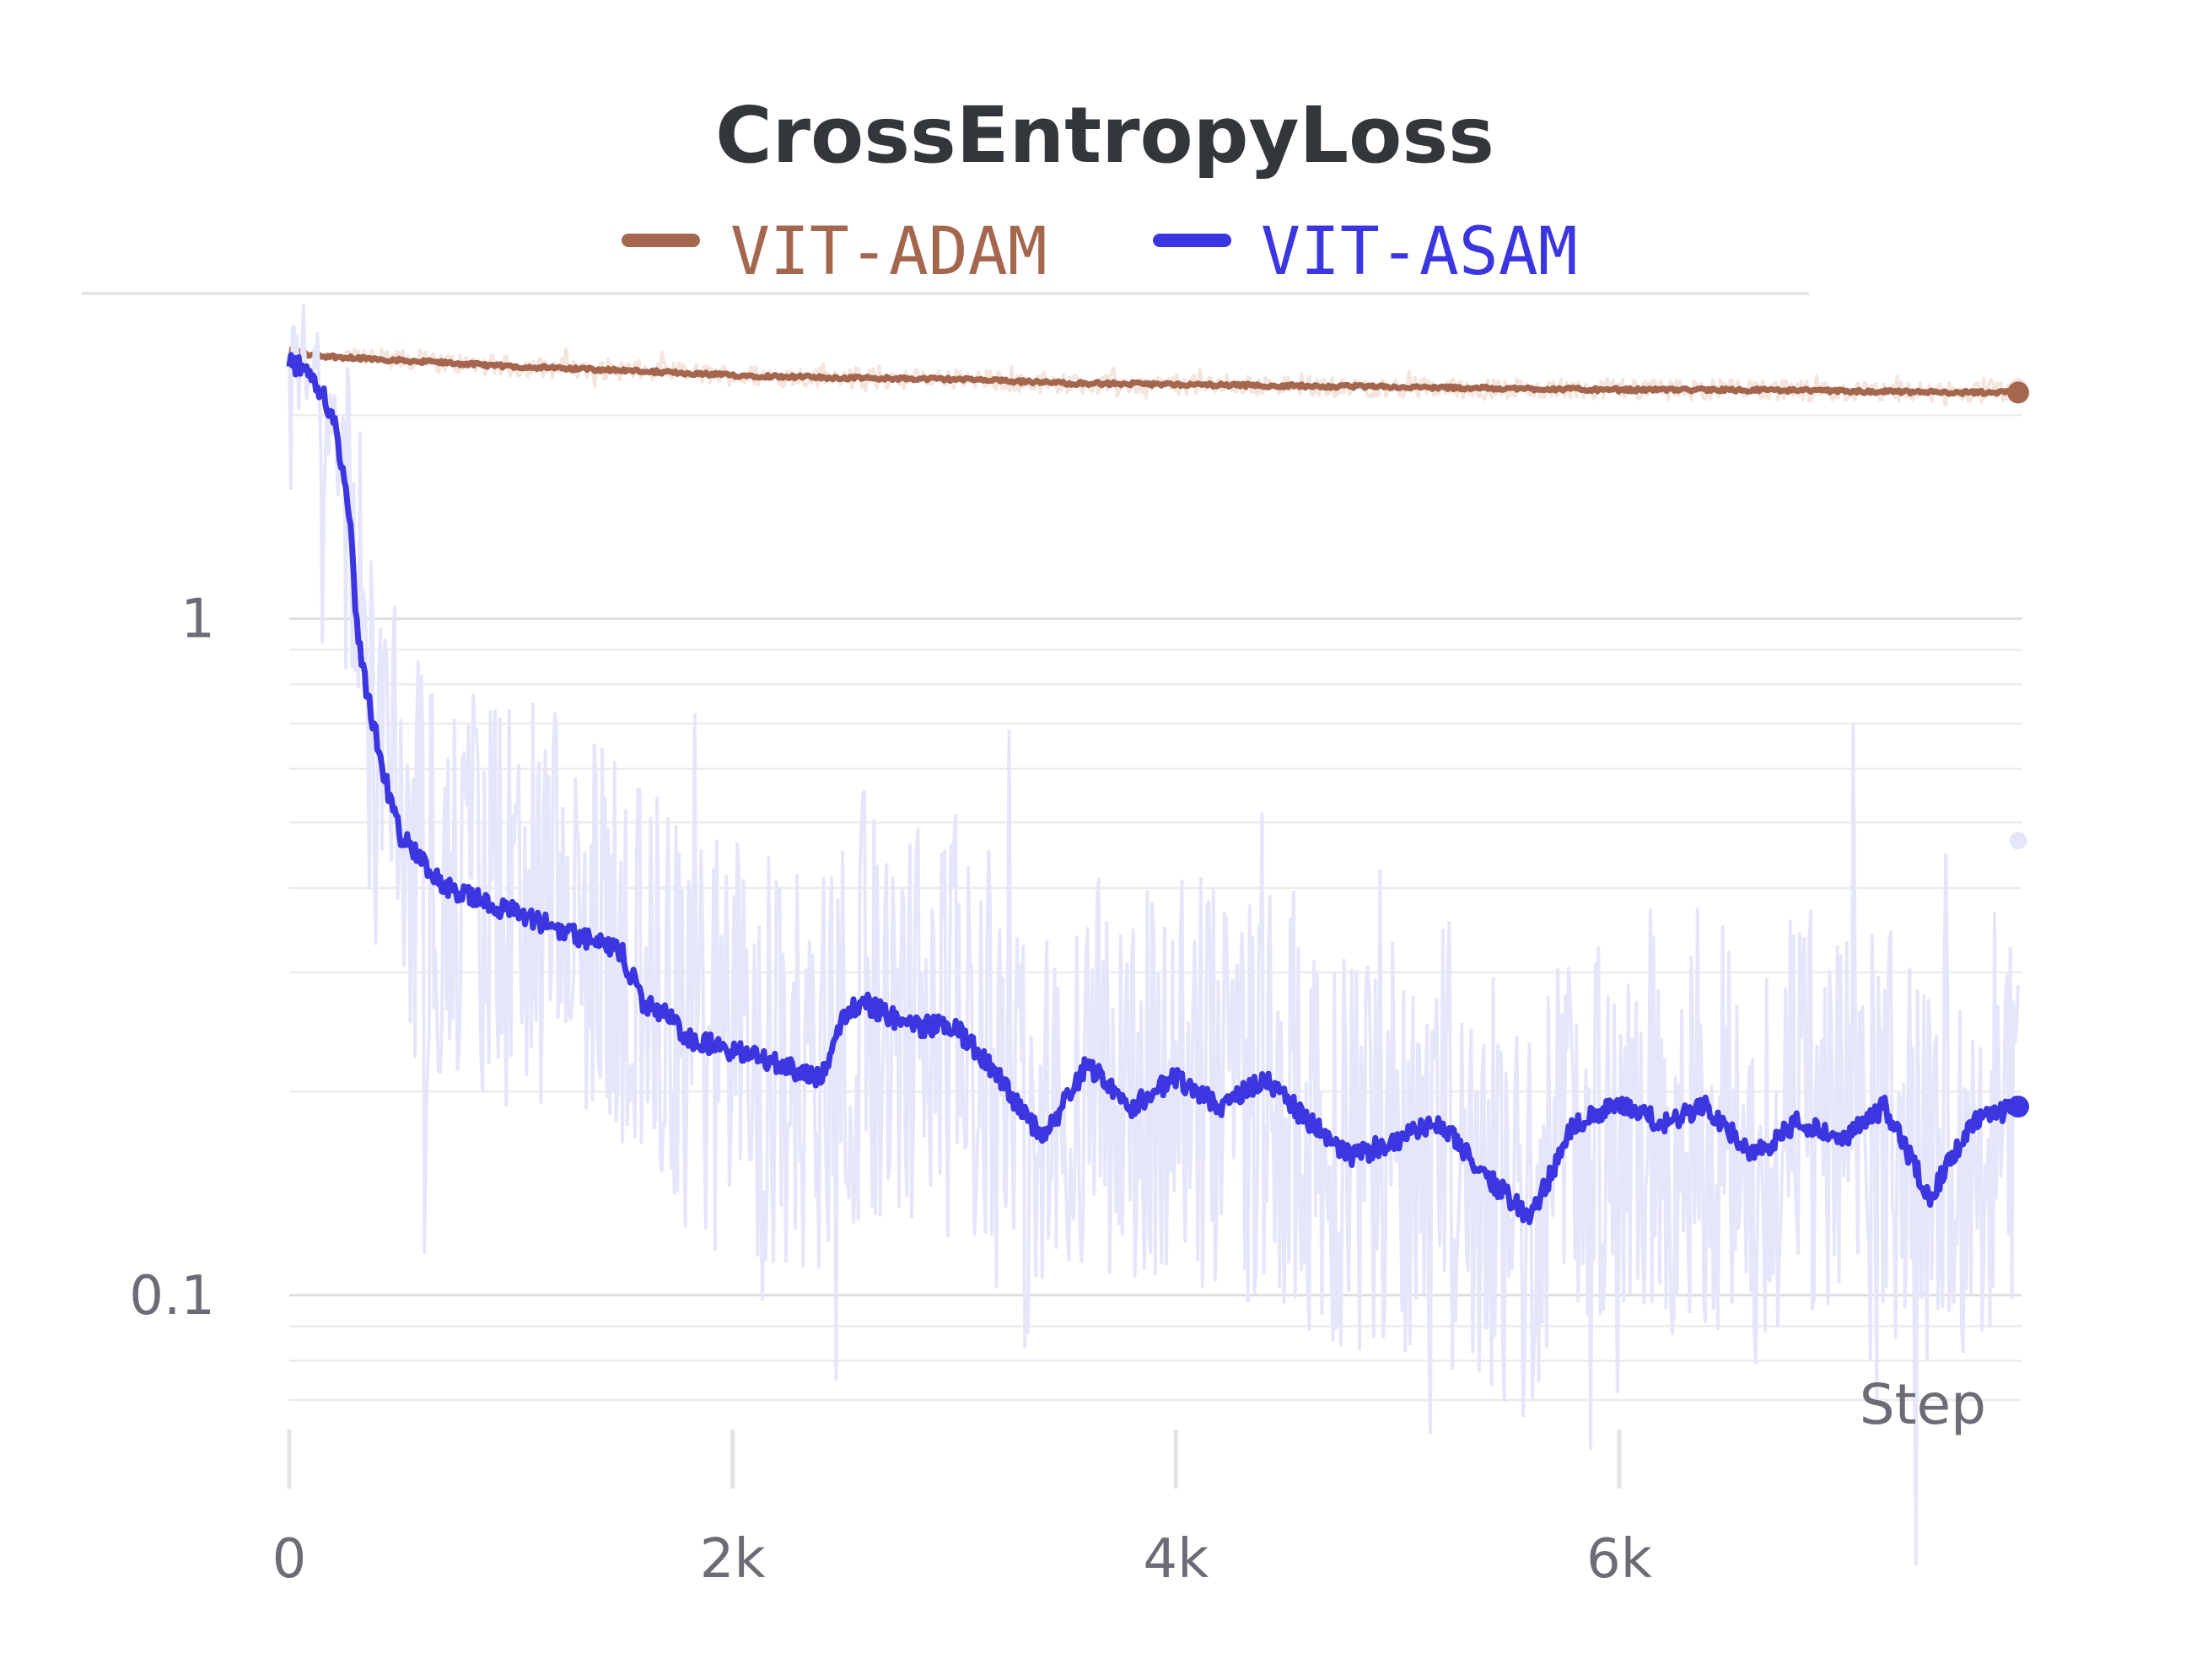 This screenshot has width=2186, height=1680. What do you see at coordinates (889, 252) in the screenshot?
I see `legend-label-vit-adam: VIT-ADAM` at bounding box center [889, 252].